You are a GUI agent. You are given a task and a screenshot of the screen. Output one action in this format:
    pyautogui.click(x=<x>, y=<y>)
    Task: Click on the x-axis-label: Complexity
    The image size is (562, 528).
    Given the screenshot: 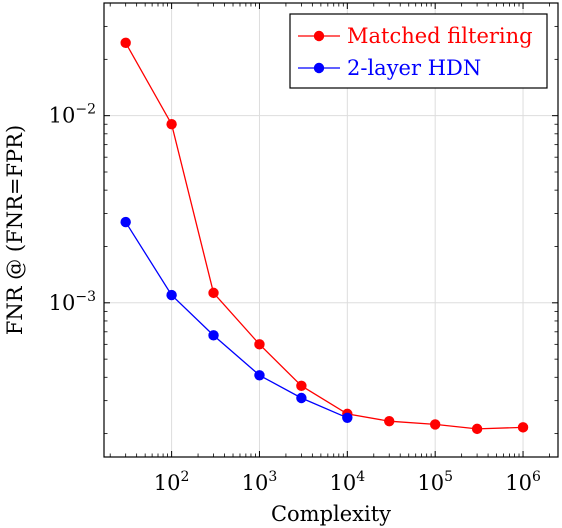 What is the action you would take?
    pyautogui.click(x=331, y=514)
    